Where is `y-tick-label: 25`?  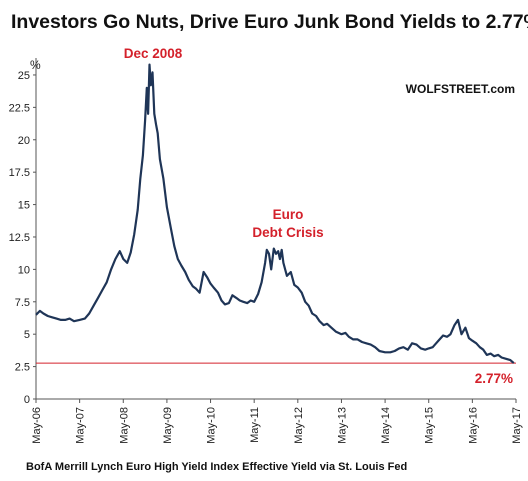 y-tick-label: 25 is located at coordinates (24, 76).